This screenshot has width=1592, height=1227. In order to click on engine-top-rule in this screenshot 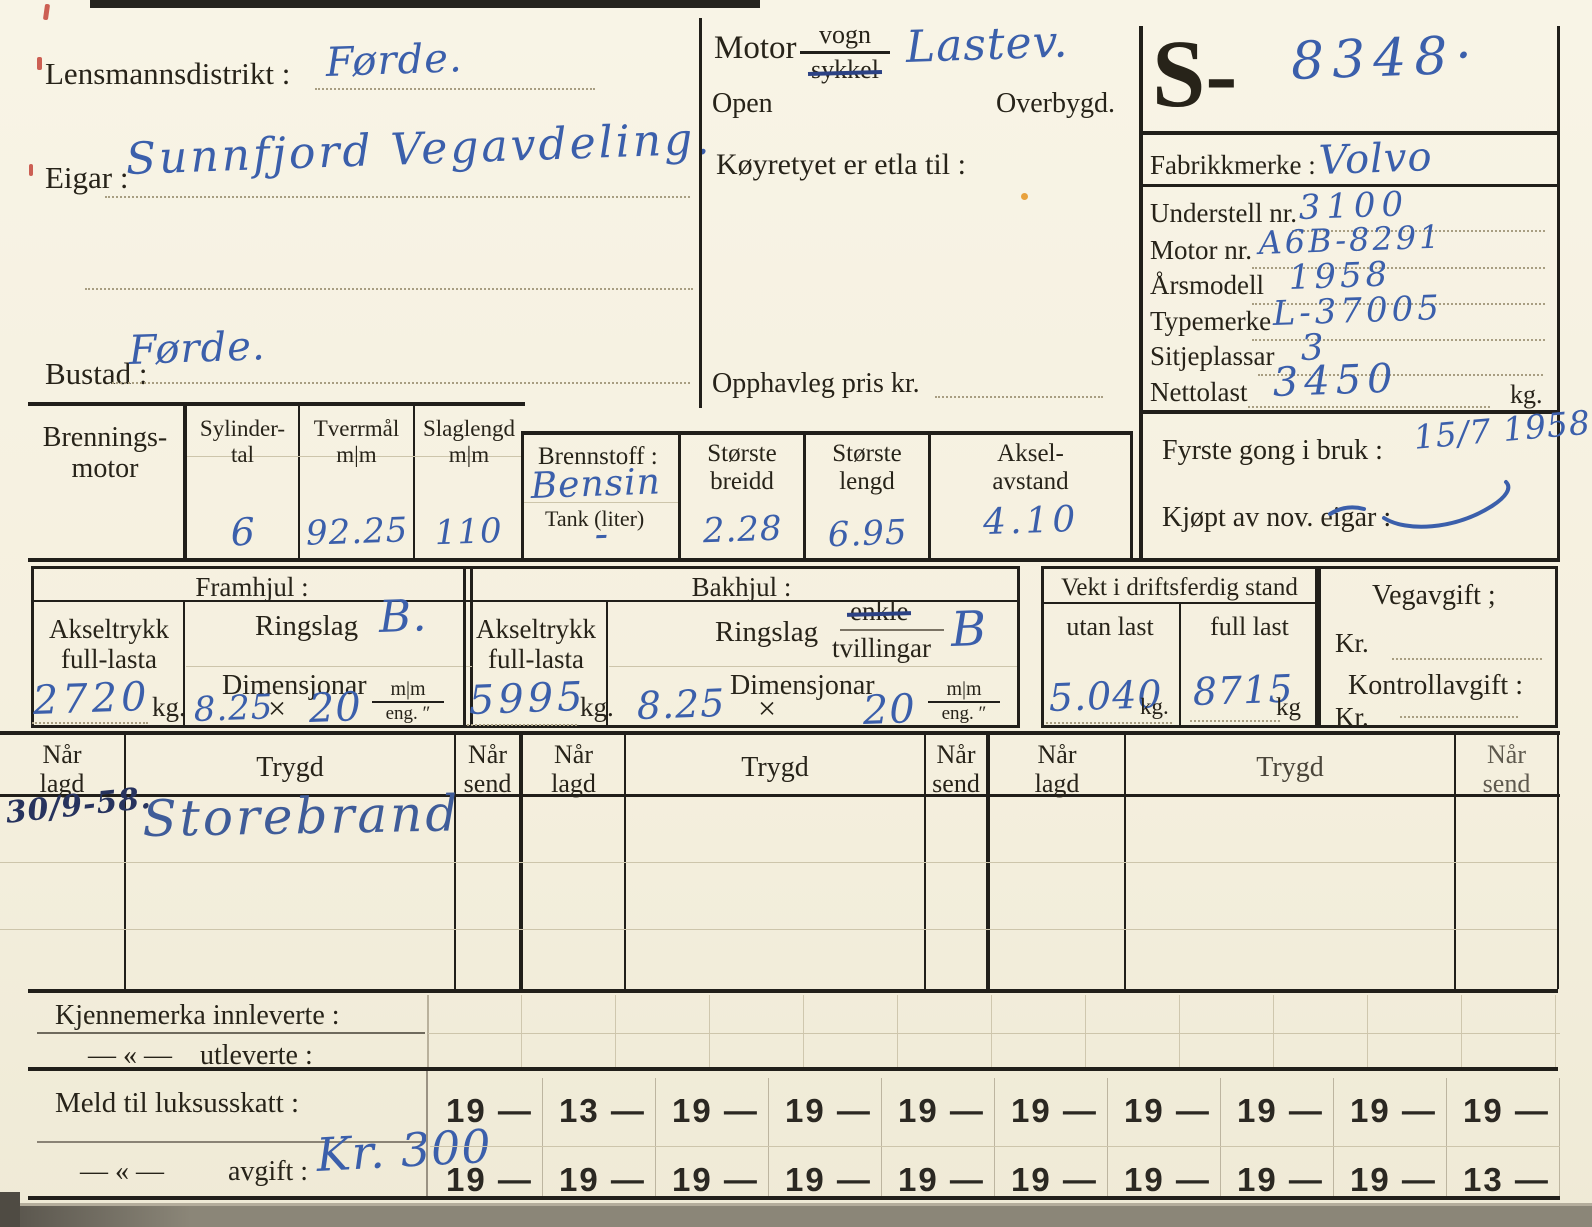, I will do `click(276, 404)`.